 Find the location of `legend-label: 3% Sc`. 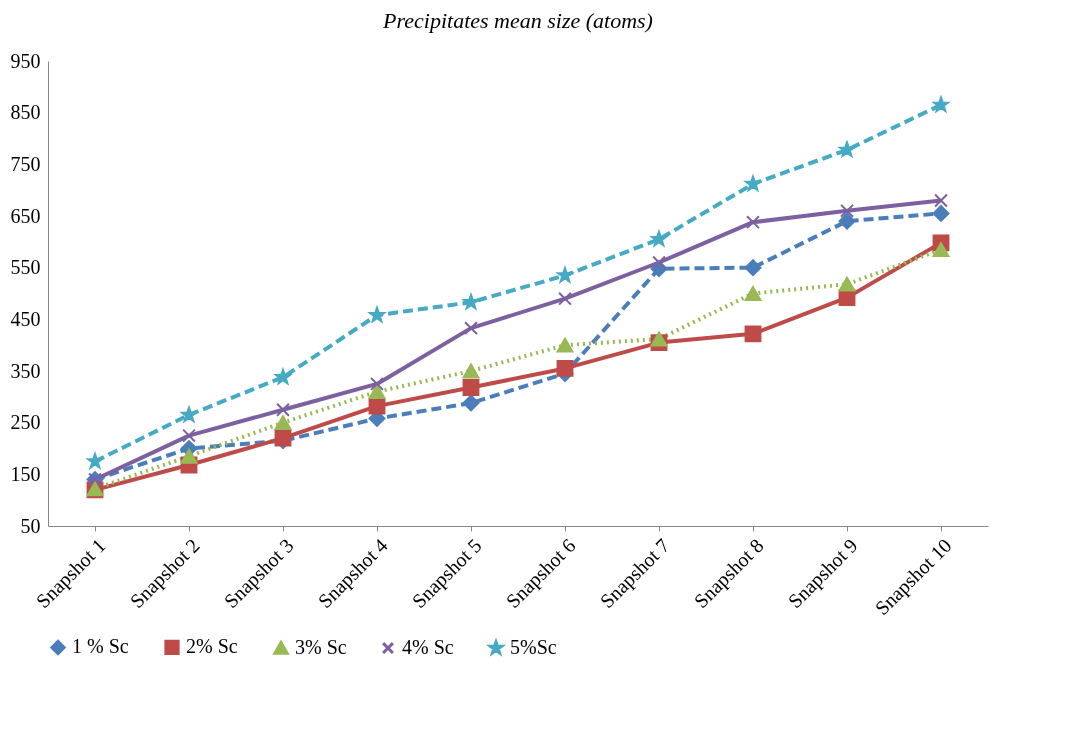

legend-label: 3% Sc is located at coordinates (321, 646).